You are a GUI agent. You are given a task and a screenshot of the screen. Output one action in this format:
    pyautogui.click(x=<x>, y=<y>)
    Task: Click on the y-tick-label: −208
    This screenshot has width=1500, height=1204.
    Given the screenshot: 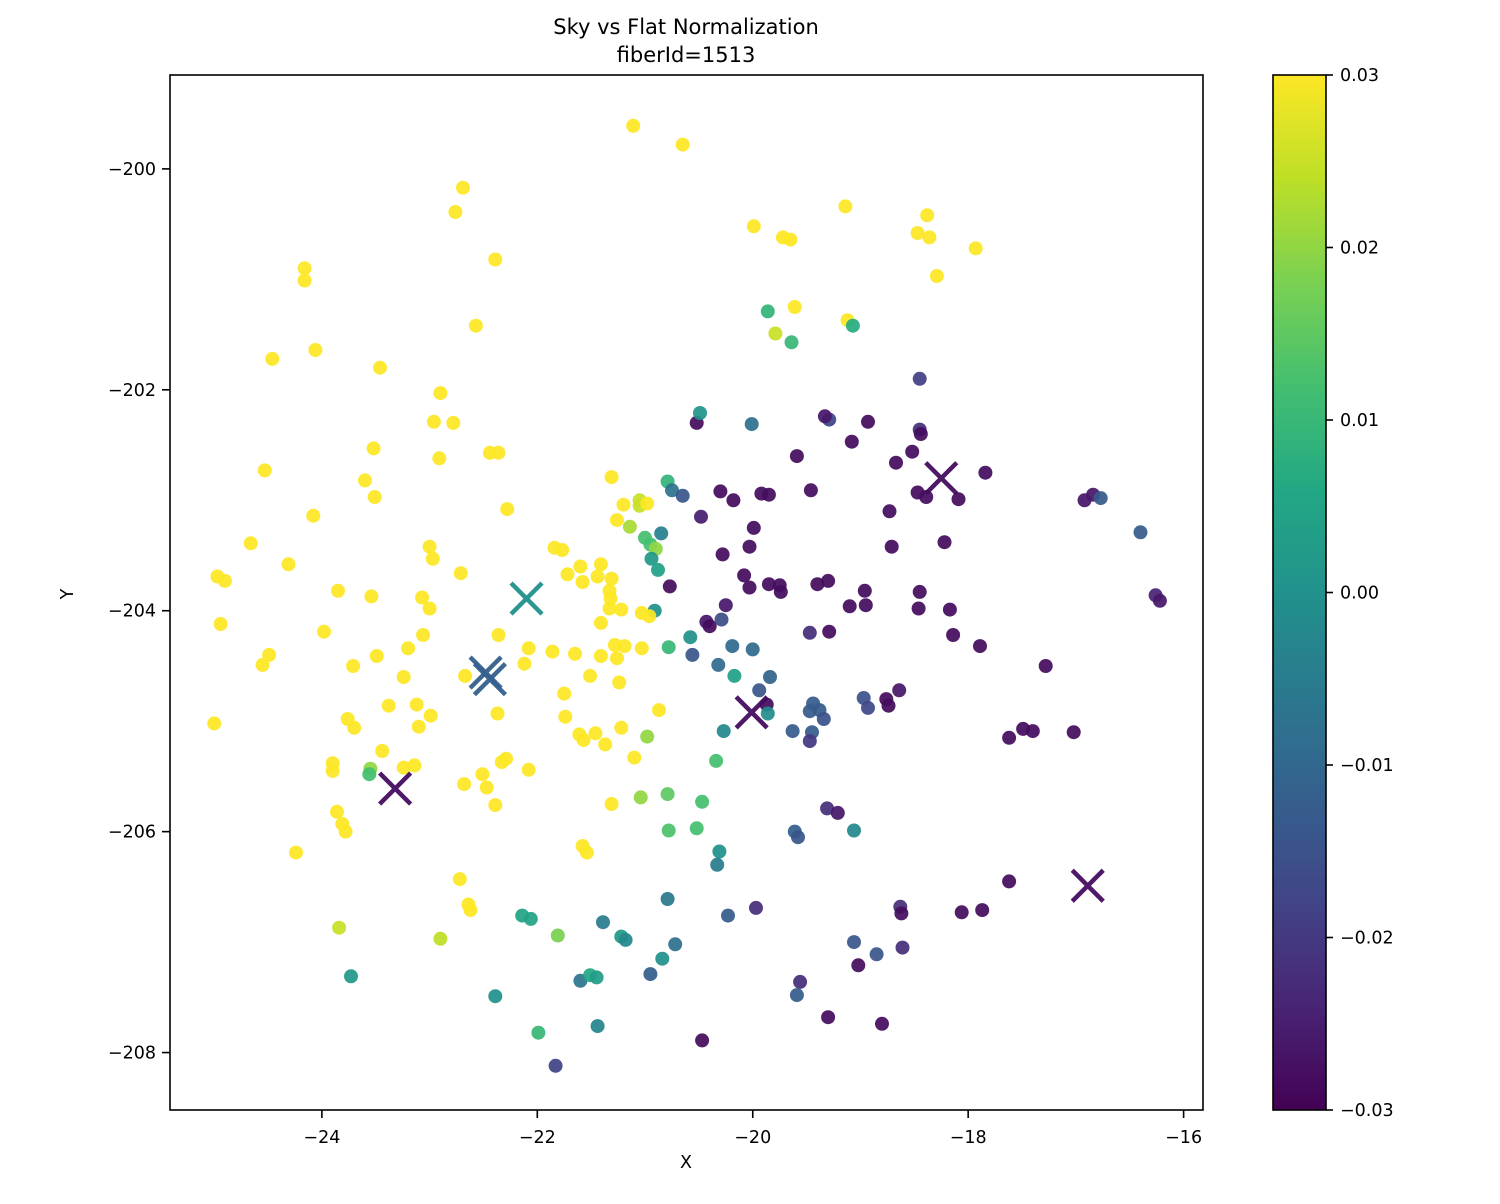 What is the action you would take?
    pyautogui.click(x=132, y=1054)
    